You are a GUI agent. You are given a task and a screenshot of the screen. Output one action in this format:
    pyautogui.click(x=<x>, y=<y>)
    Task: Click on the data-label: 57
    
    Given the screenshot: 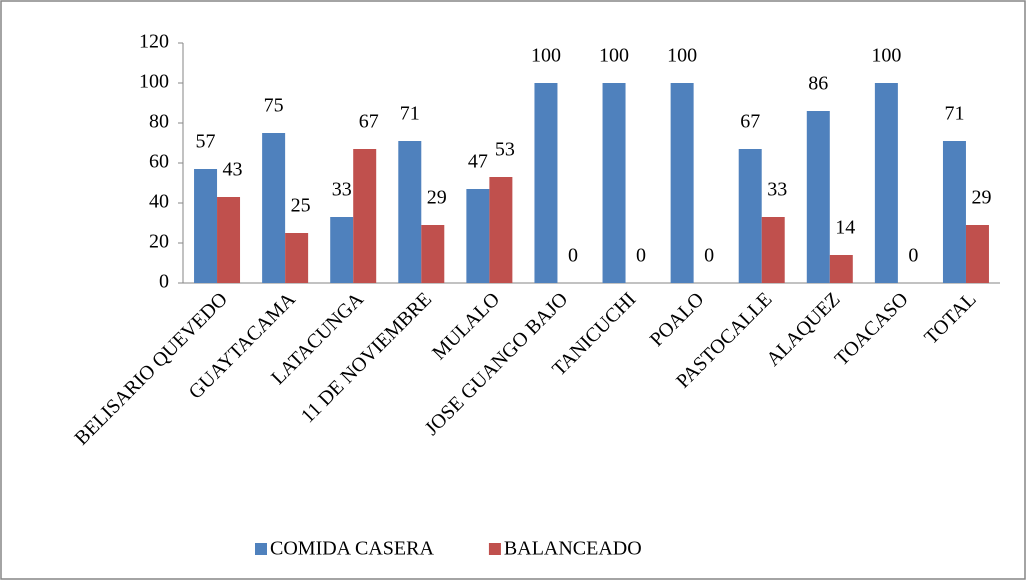 What is the action you would take?
    pyautogui.click(x=206, y=142)
    